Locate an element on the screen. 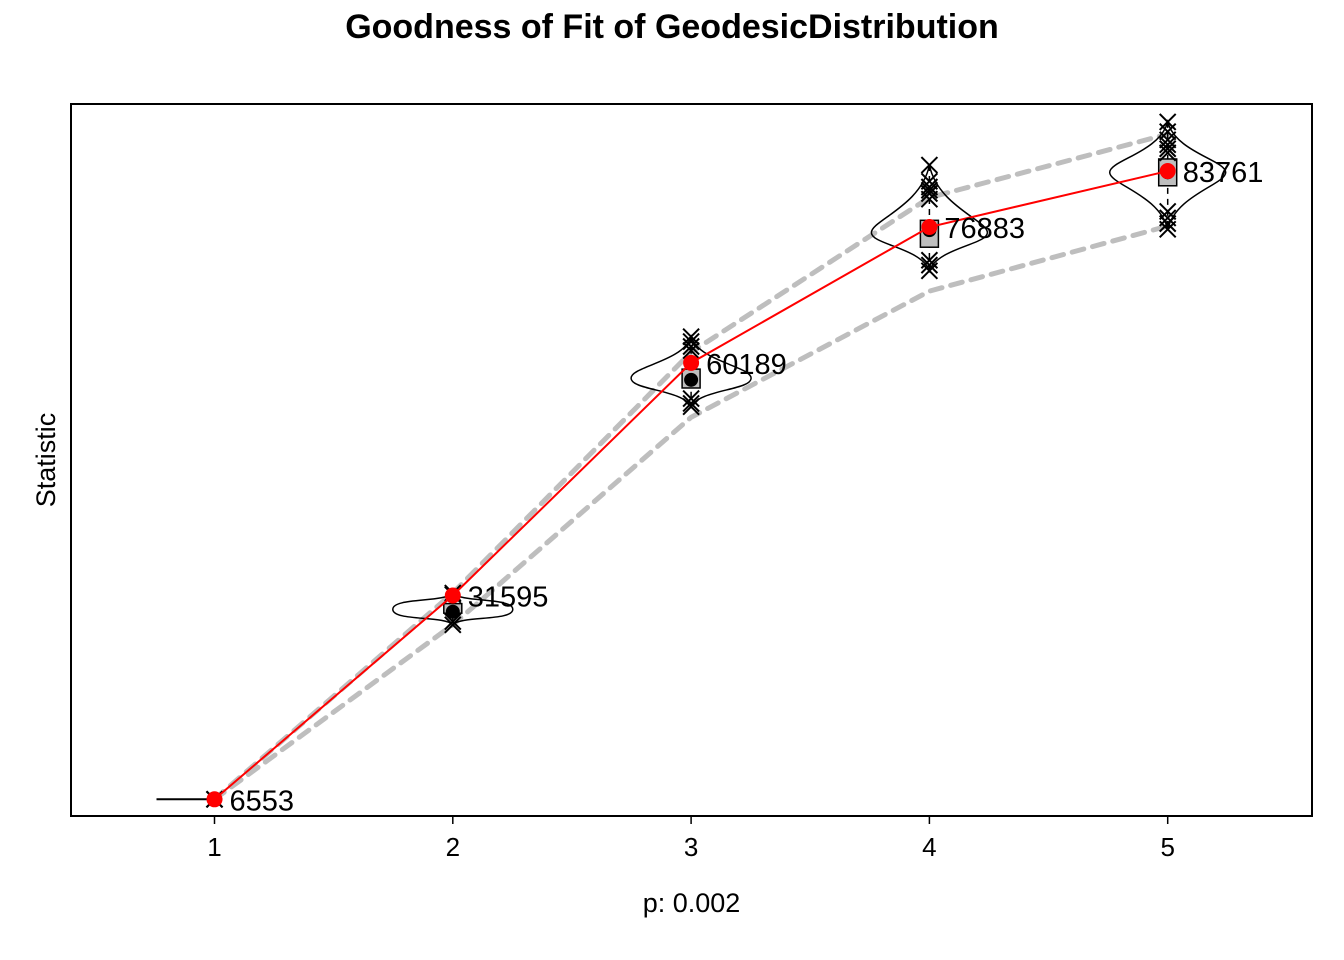 The width and height of the screenshot is (1344, 960). x-tick-label-2: 2 is located at coordinates (453, 847).